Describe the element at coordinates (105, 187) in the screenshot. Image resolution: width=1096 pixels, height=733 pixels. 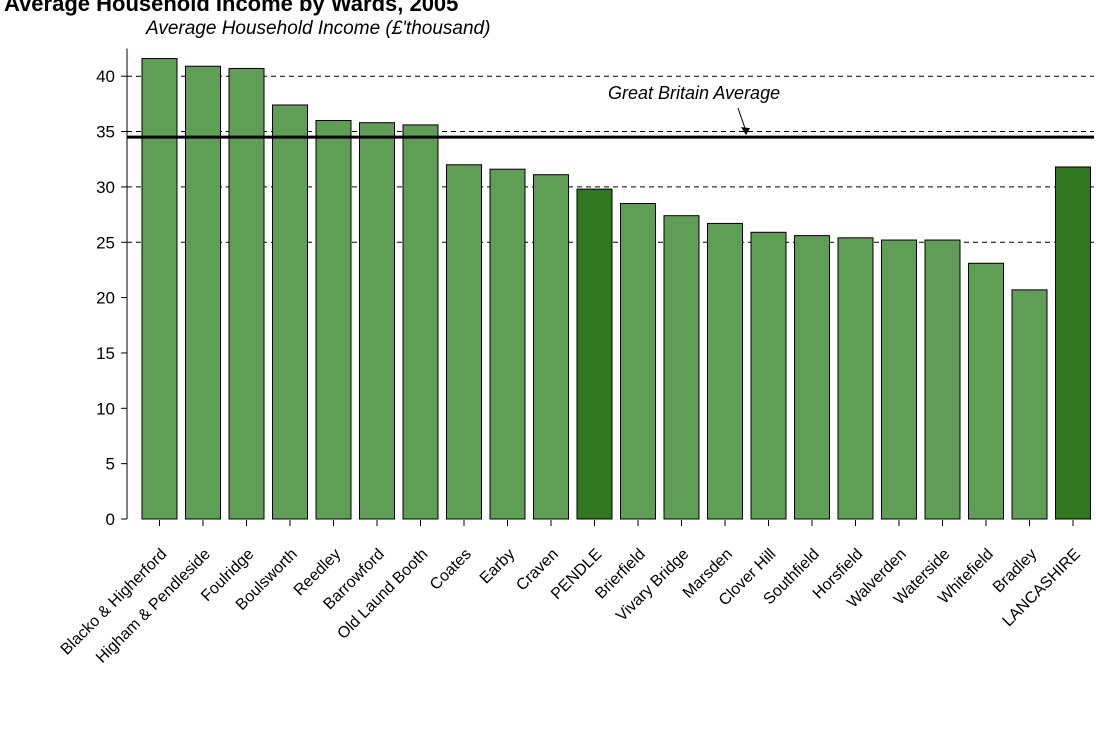
I see `y-tick-label: 30` at that location.